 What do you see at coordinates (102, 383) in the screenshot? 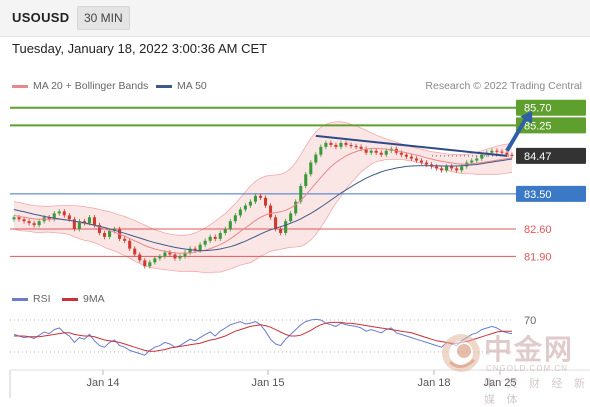
I see `x-tick-label: Jan 14` at bounding box center [102, 383].